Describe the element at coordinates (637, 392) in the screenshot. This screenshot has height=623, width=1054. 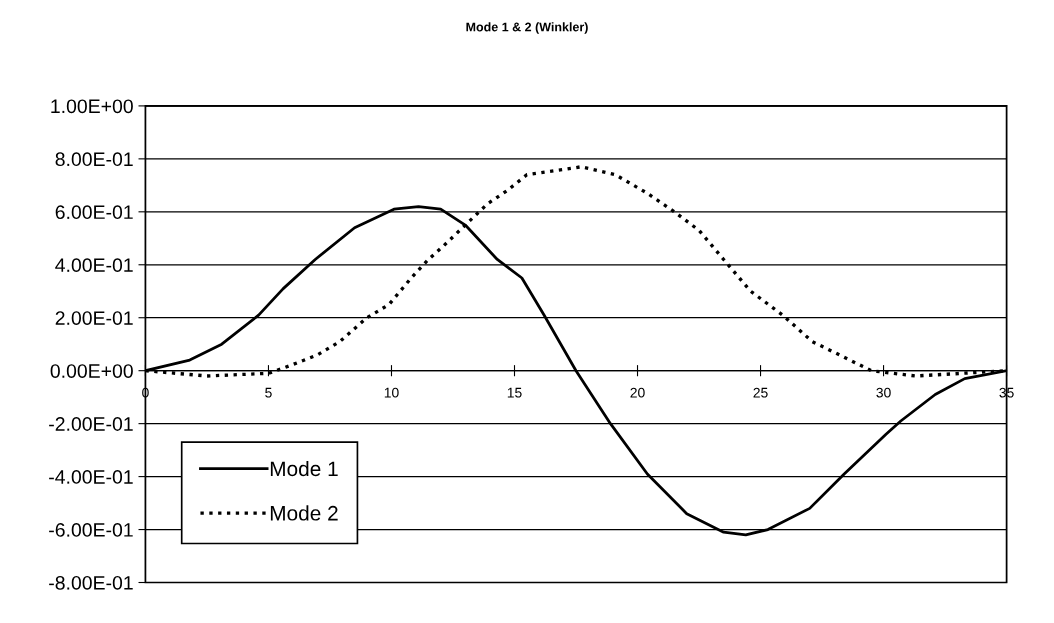
I see `x-tick-label: 20` at that location.